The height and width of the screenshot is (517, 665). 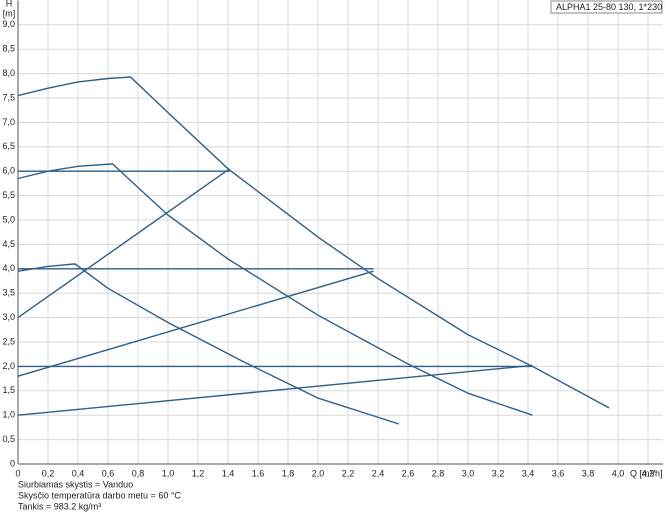 What do you see at coordinates (498, 473) in the screenshot?
I see `x-tick-label: 3,2` at bounding box center [498, 473].